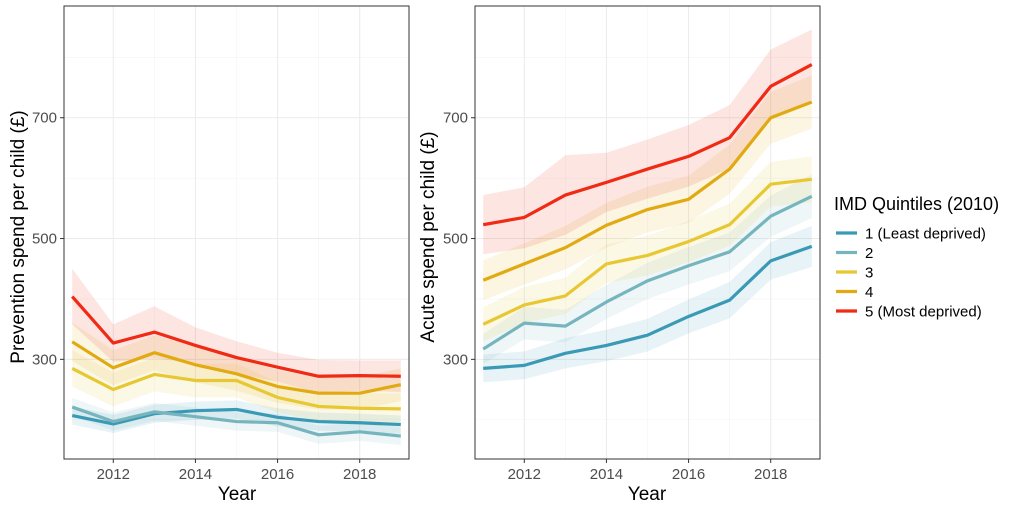 The width and height of the screenshot is (1024, 512). I want to click on x-axis-title-right: Year, so click(647, 494).